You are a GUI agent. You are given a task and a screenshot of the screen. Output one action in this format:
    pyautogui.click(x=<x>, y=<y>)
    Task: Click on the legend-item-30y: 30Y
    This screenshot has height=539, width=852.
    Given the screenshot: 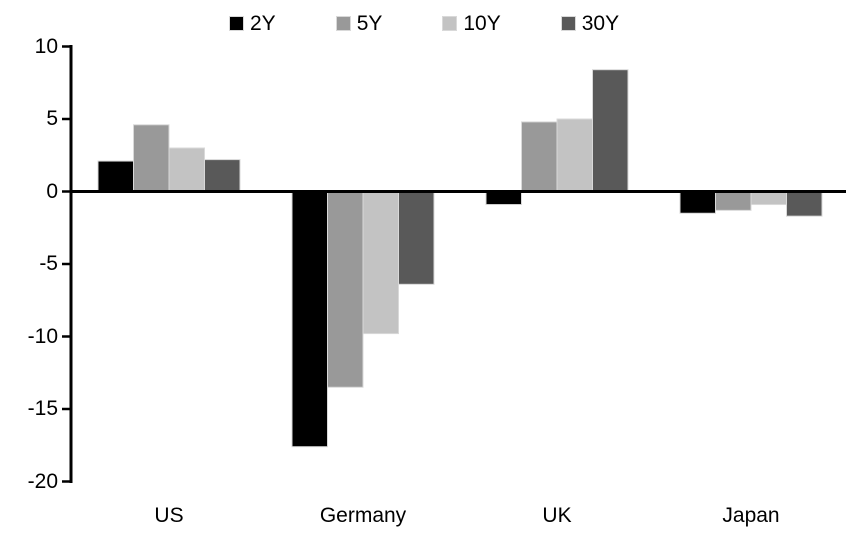 What is the action you would take?
    pyautogui.click(x=590, y=23)
    